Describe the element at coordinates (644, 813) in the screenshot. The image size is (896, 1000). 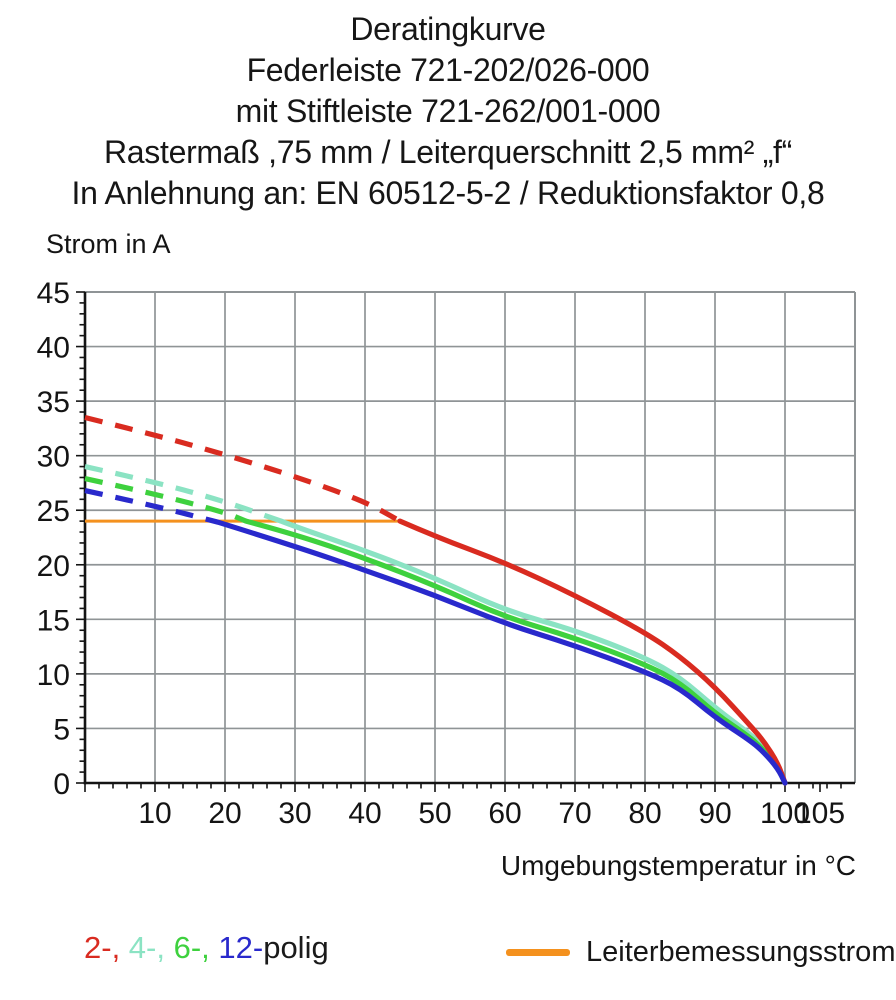
I see `svg-text: 80` at that location.